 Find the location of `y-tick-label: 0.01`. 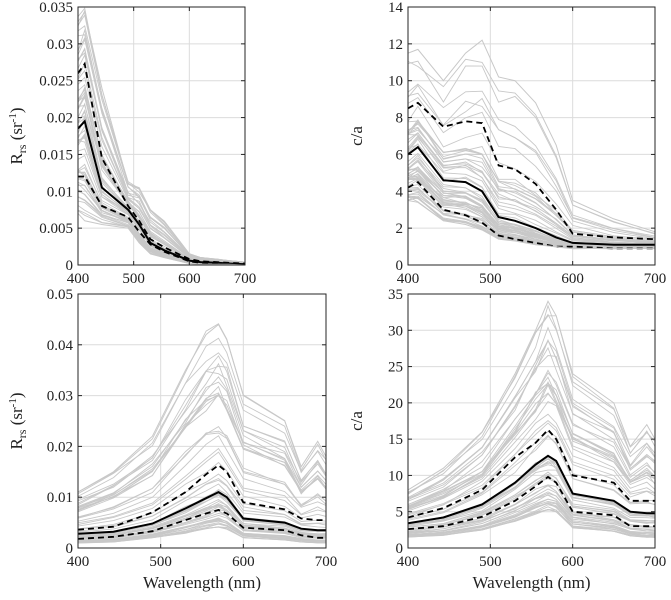

y-tick-label: 0.01 is located at coordinates (60, 192).